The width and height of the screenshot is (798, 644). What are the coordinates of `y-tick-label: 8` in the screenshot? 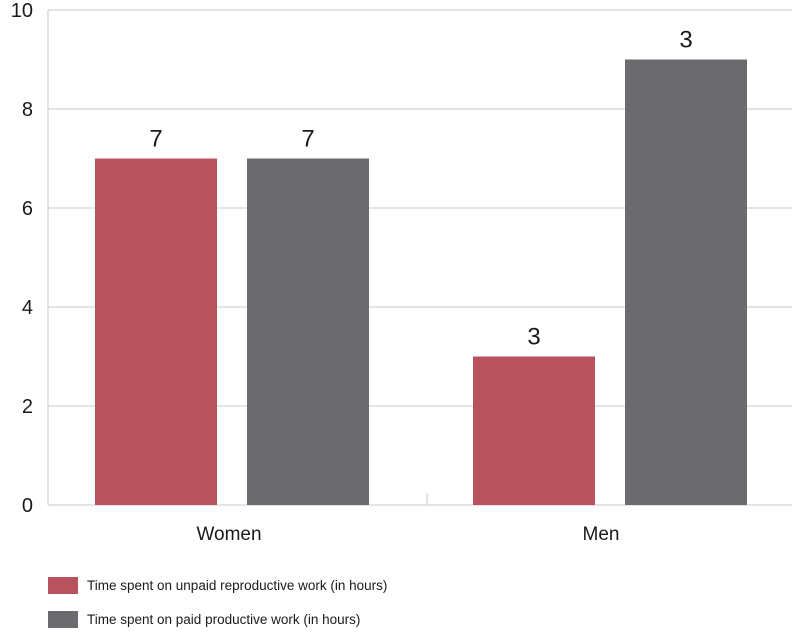 It's located at (27, 110).